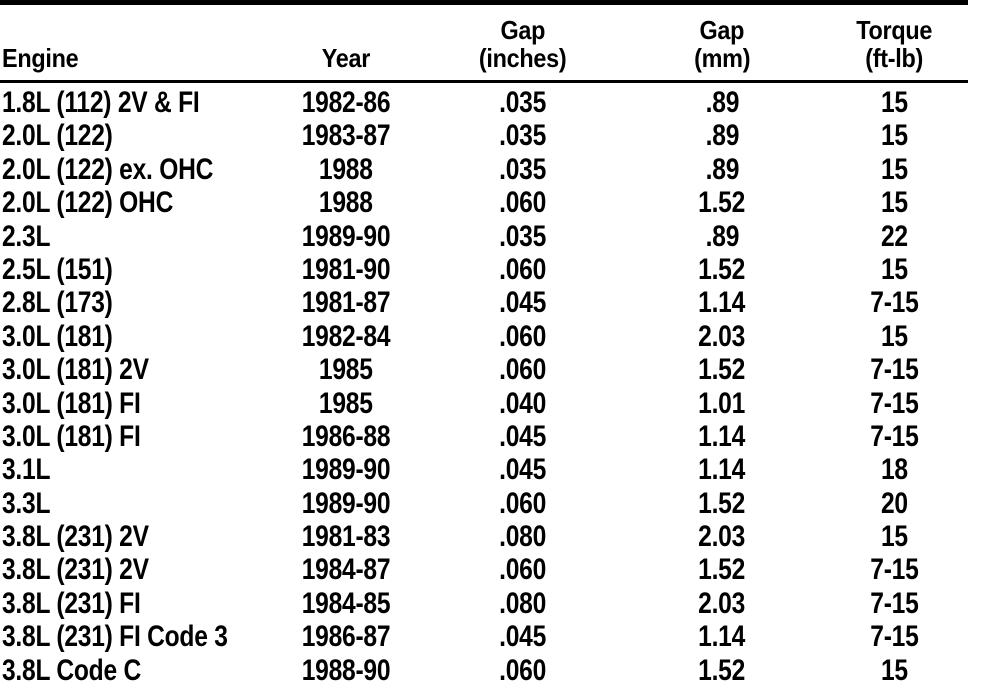  Describe the element at coordinates (523, 603) in the screenshot. I see `gap-inches-cell: .080` at that location.